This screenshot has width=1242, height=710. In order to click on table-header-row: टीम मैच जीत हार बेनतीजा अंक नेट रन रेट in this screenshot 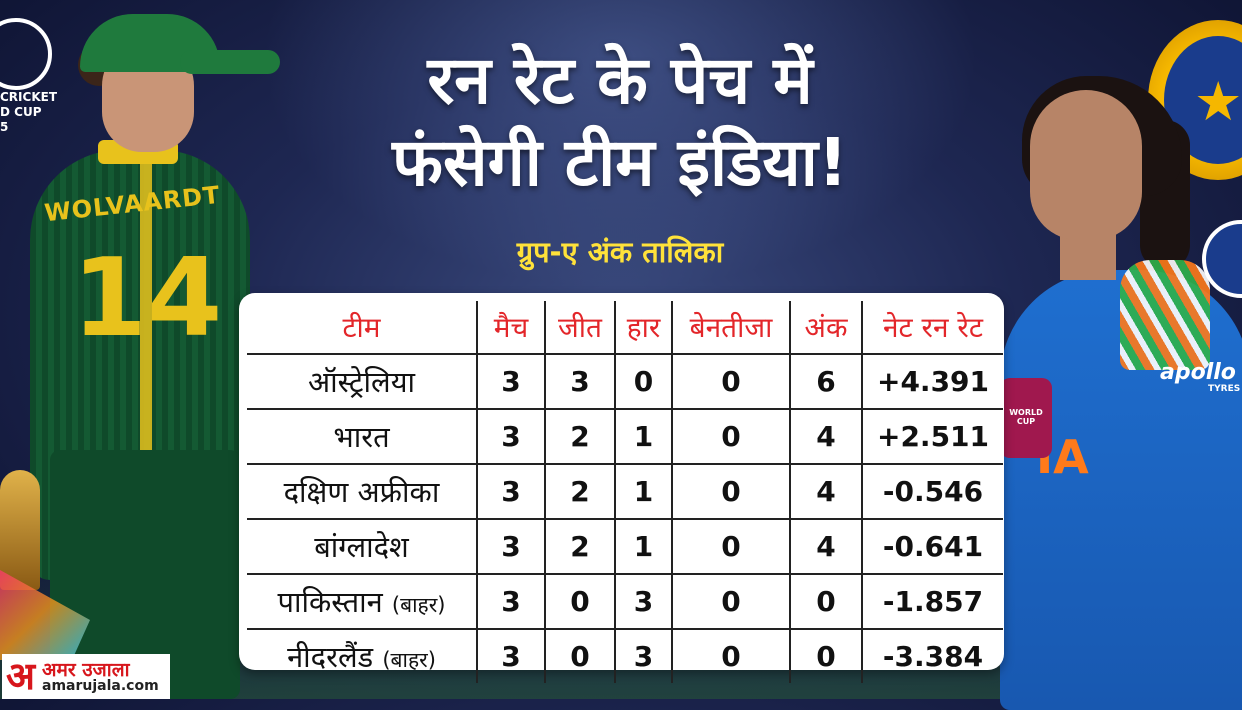, I will do `click(625, 327)`.